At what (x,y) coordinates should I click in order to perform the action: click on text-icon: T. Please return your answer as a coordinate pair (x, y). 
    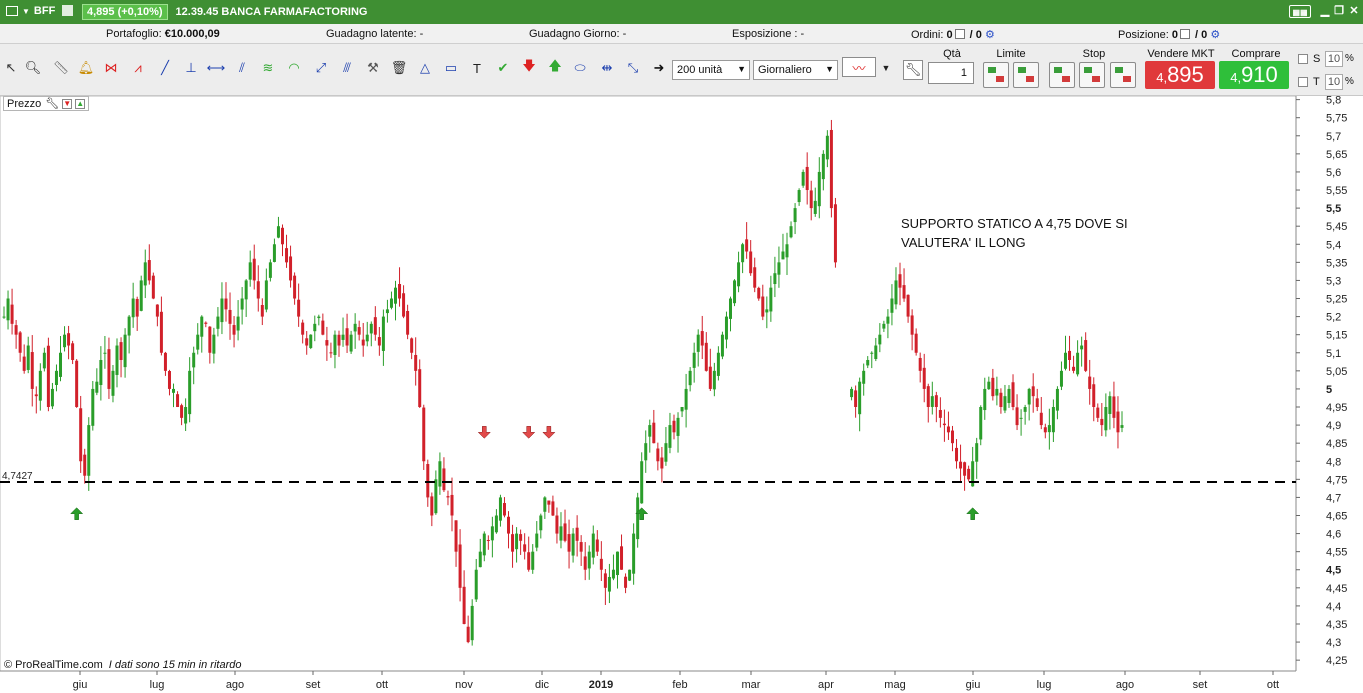
    Looking at the image, I should click on (477, 68).